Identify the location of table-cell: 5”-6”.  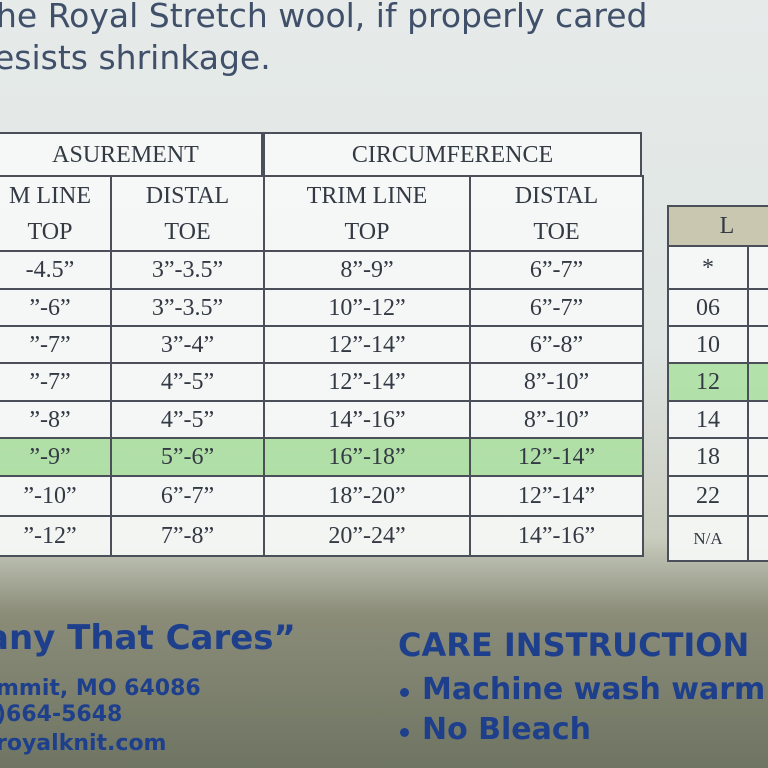
(187, 457).